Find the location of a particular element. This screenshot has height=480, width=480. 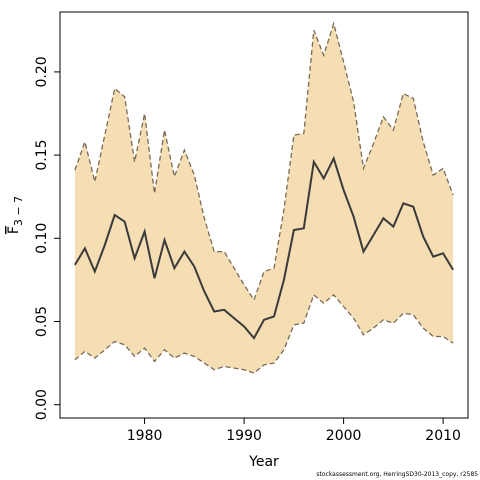

y-axis-title: F3 − 7 is located at coordinates (15, 215).